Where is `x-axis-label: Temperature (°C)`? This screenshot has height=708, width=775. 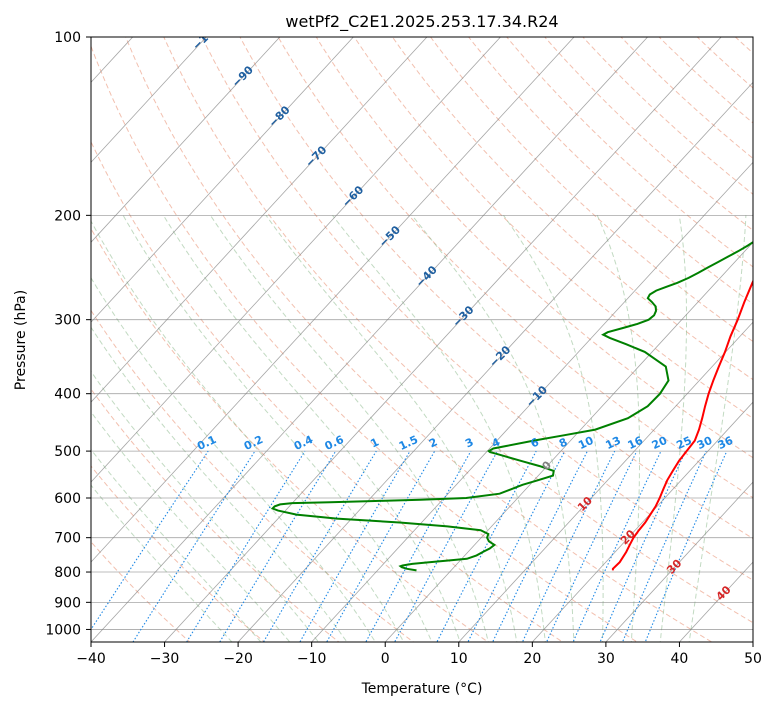
x-axis-label: Temperature (°C) is located at coordinates (422, 689).